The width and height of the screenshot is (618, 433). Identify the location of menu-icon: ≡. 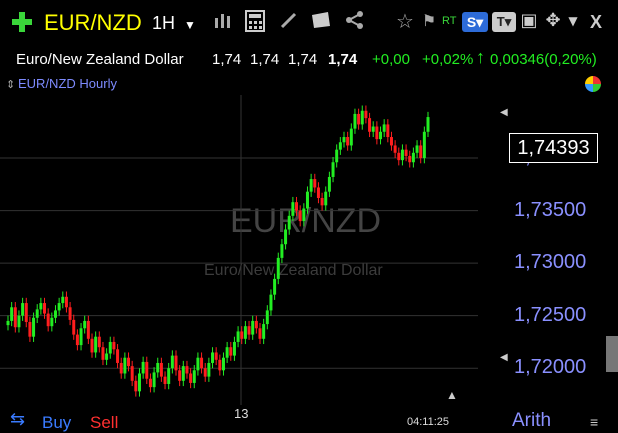
(594, 422).